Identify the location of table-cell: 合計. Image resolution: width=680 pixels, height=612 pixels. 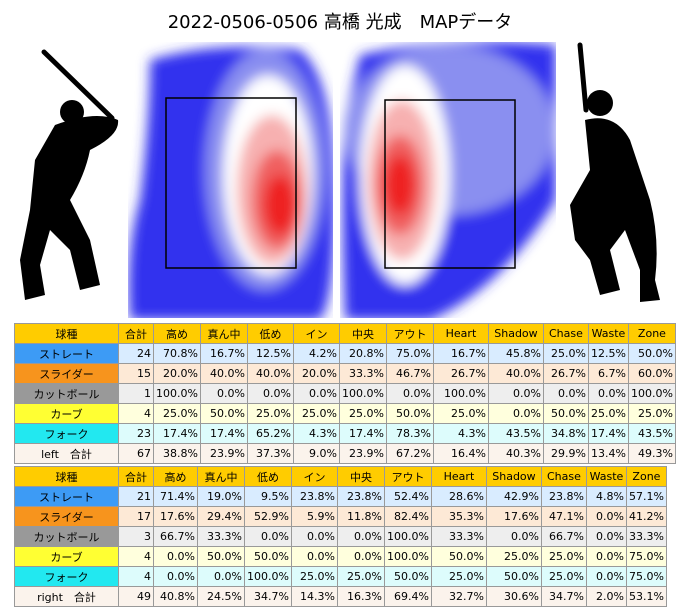
(136, 476).